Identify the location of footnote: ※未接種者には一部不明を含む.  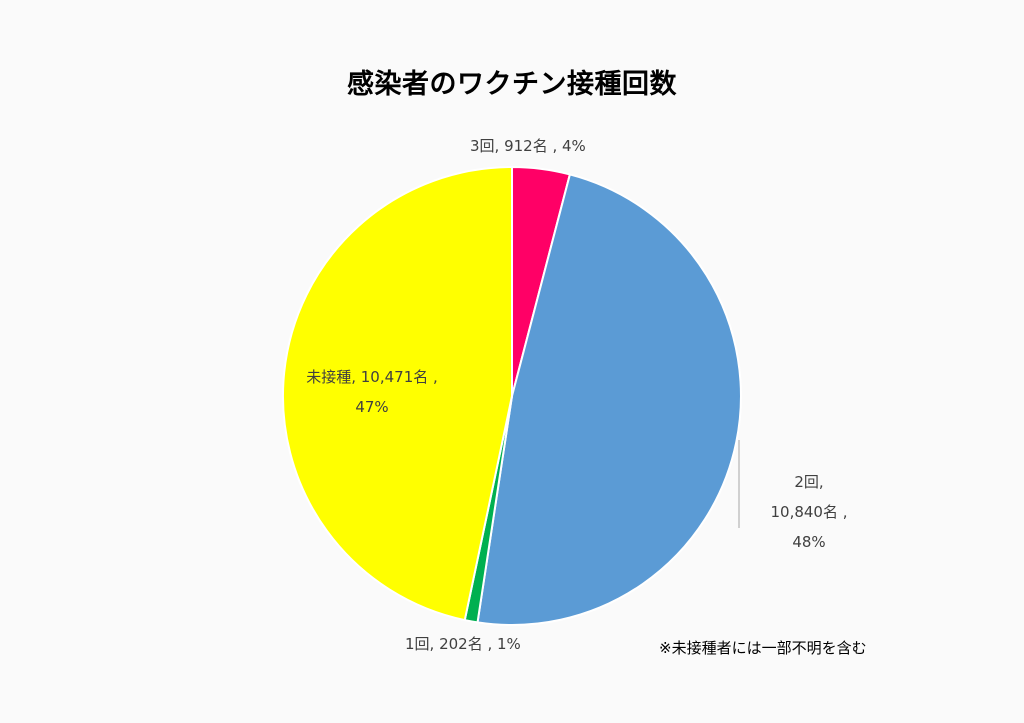
(763, 648).